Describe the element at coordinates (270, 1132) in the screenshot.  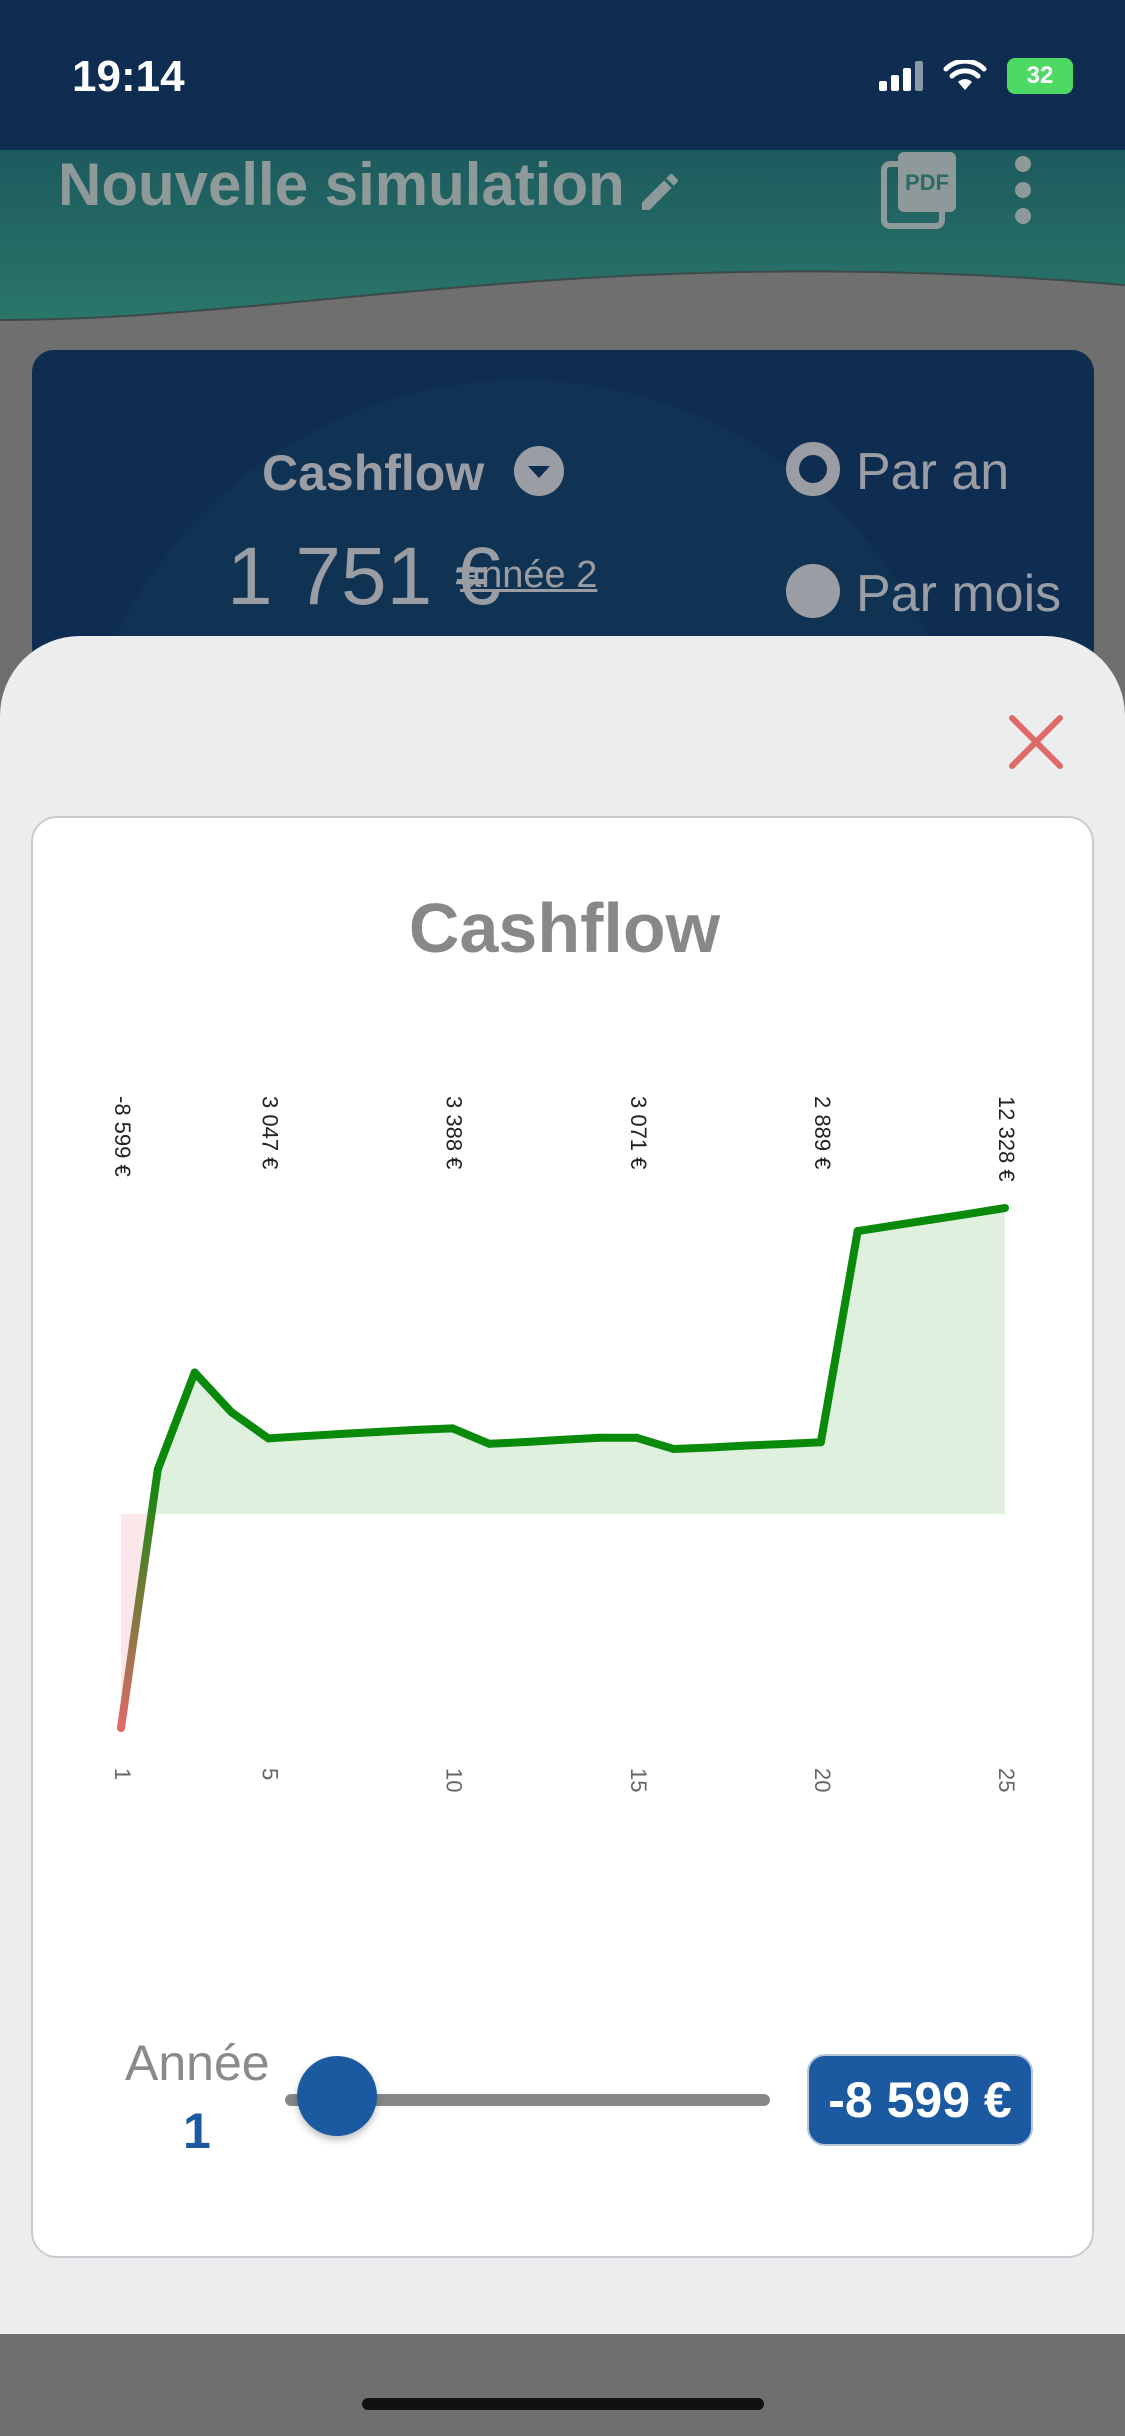
I see `data-label: 3 047 €` at that location.